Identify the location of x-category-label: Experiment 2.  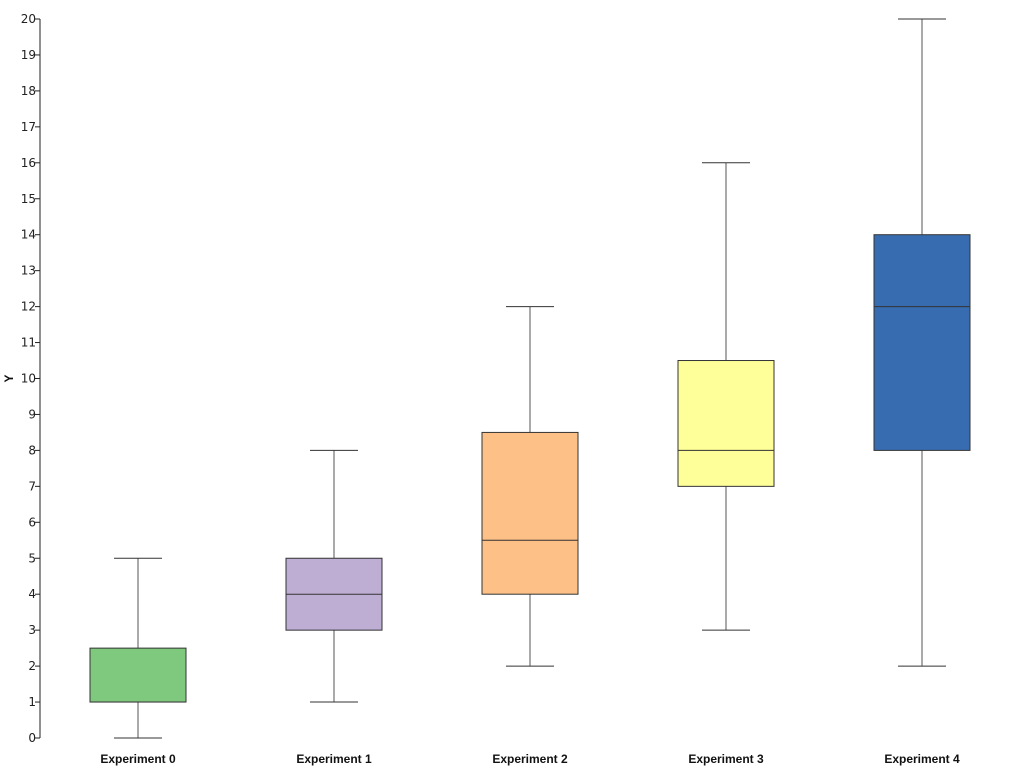
(530, 759).